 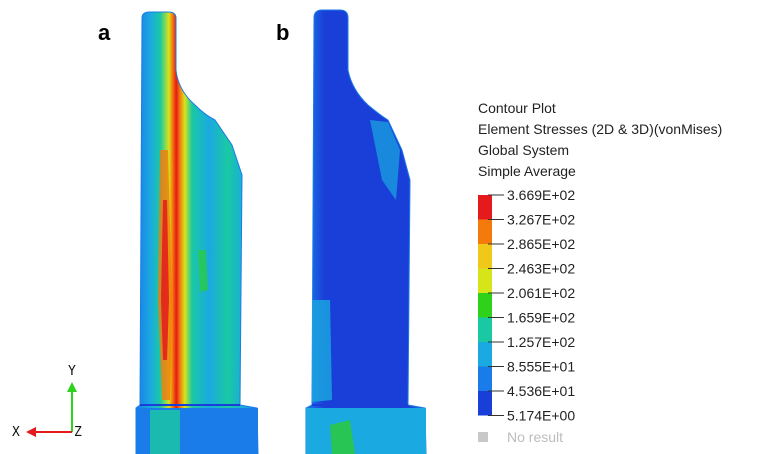 What do you see at coordinates (541, 318) in the screenshot?
I see `legend-tick-label: 1.659E+02` at bounding box center [541, 318].